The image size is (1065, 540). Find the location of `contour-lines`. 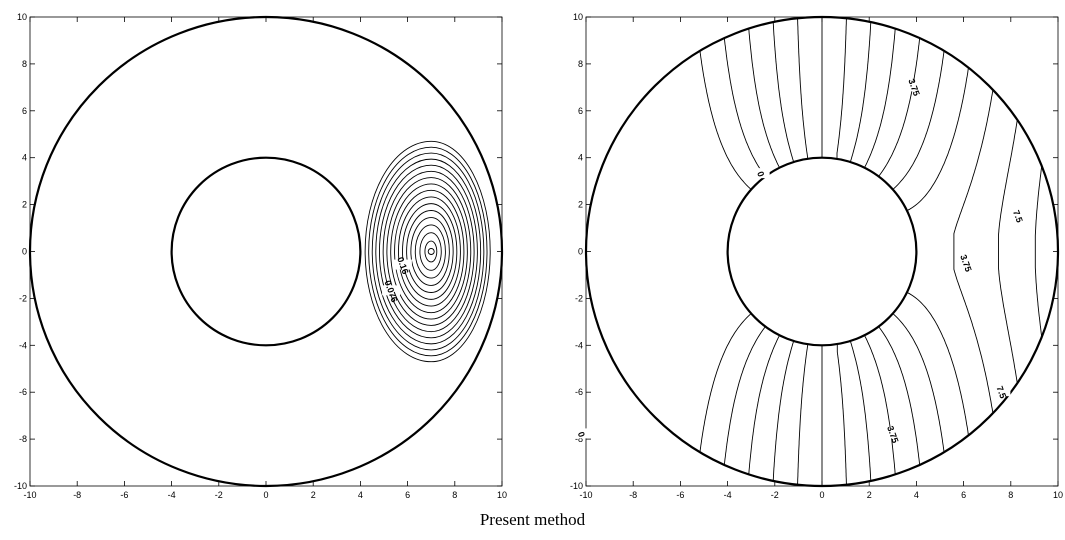

contour-lines is located at coordinates (427, 251).